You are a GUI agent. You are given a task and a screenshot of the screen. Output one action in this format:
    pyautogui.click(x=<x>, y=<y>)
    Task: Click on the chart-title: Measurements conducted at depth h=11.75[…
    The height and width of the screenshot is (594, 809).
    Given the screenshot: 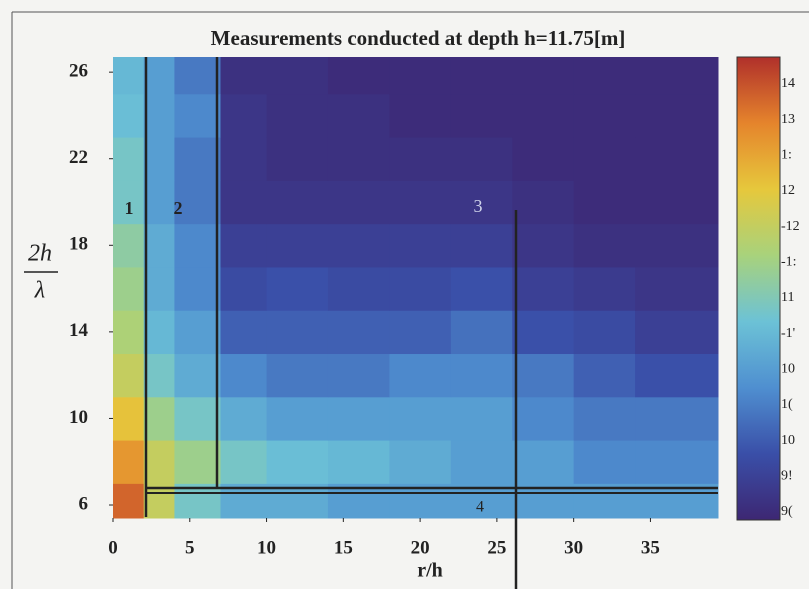 What is the action you would take?
    pyautogui.click(x=418, y=38)
    